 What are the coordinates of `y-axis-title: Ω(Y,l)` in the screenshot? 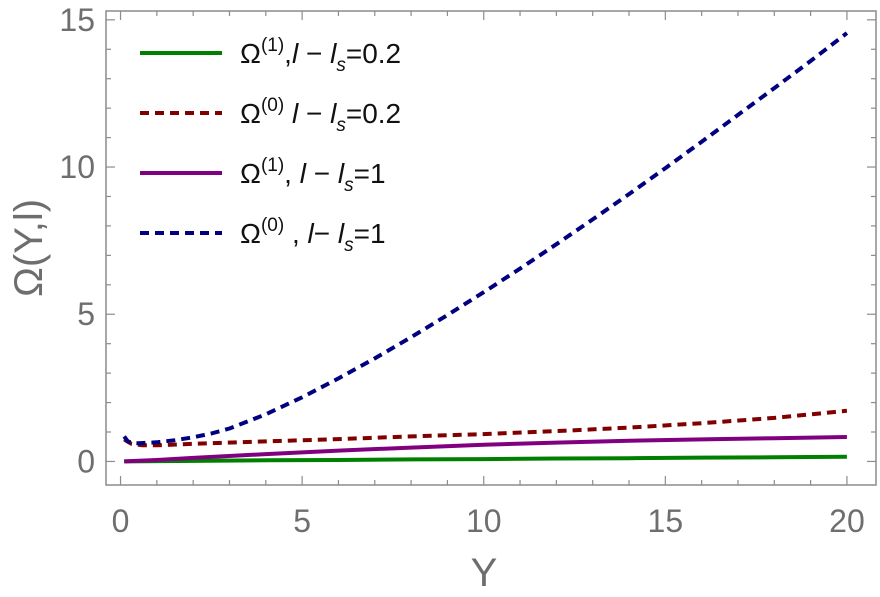 It's located at (29, 248).